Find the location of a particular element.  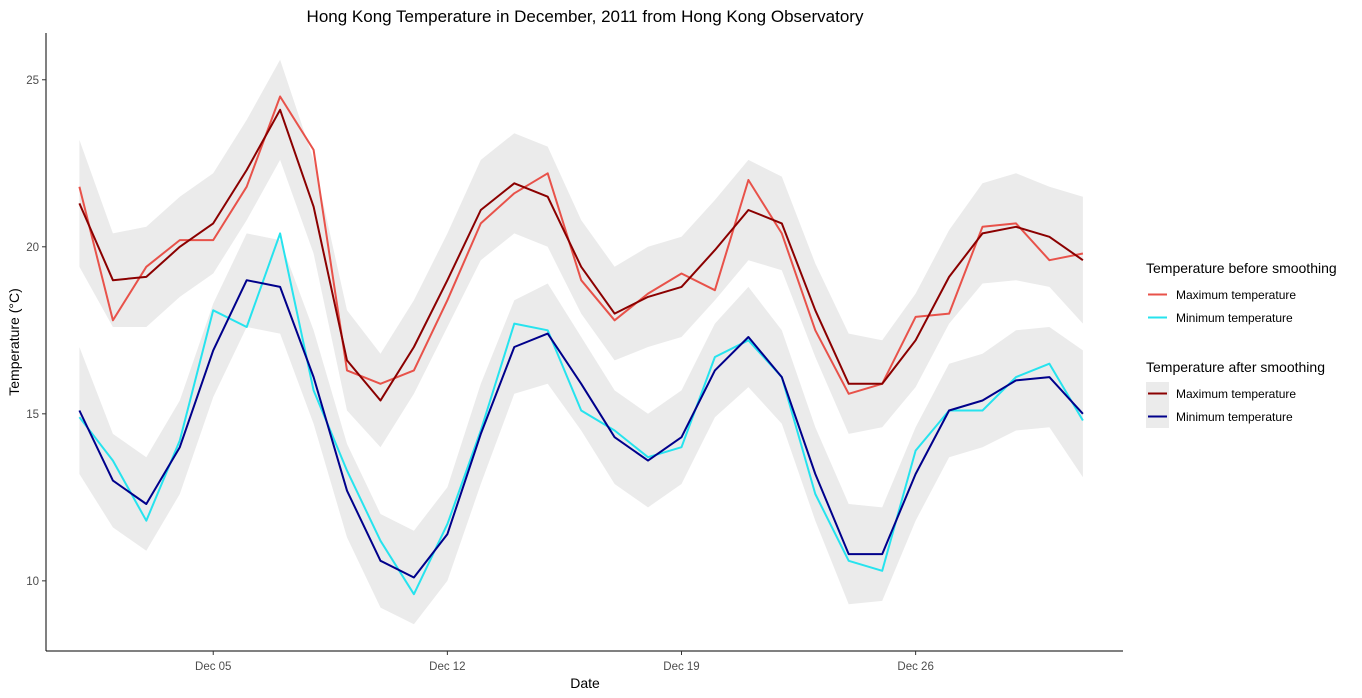

y-tick-label: 20 is located at coordinates (32, 248).